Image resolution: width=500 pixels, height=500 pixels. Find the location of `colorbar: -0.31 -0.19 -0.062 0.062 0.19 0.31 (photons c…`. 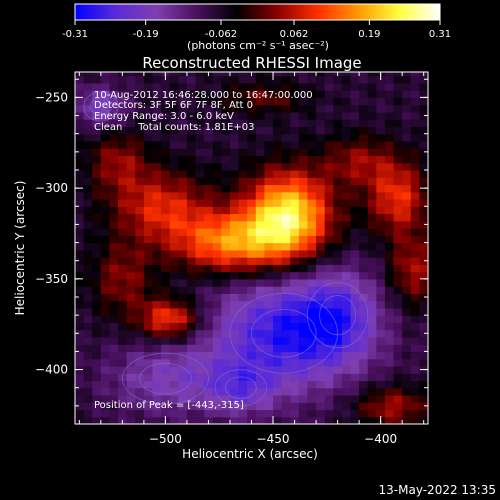

colorbar: -0.31 -0.19 -0.062 0.062 0.19 0.31 (photons c… is located at coordinates (256, 27).